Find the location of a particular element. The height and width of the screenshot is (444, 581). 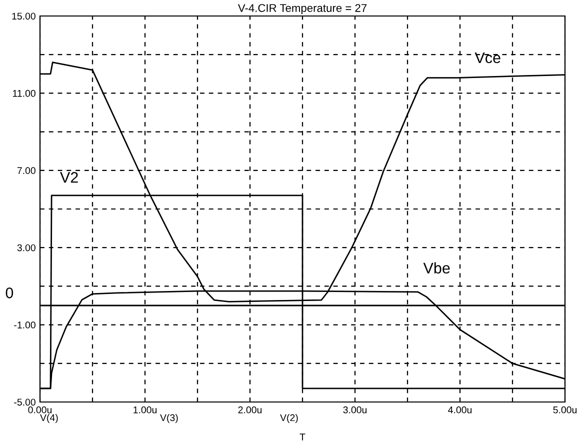

series-label: Vce is located at coordinates (487, 58).